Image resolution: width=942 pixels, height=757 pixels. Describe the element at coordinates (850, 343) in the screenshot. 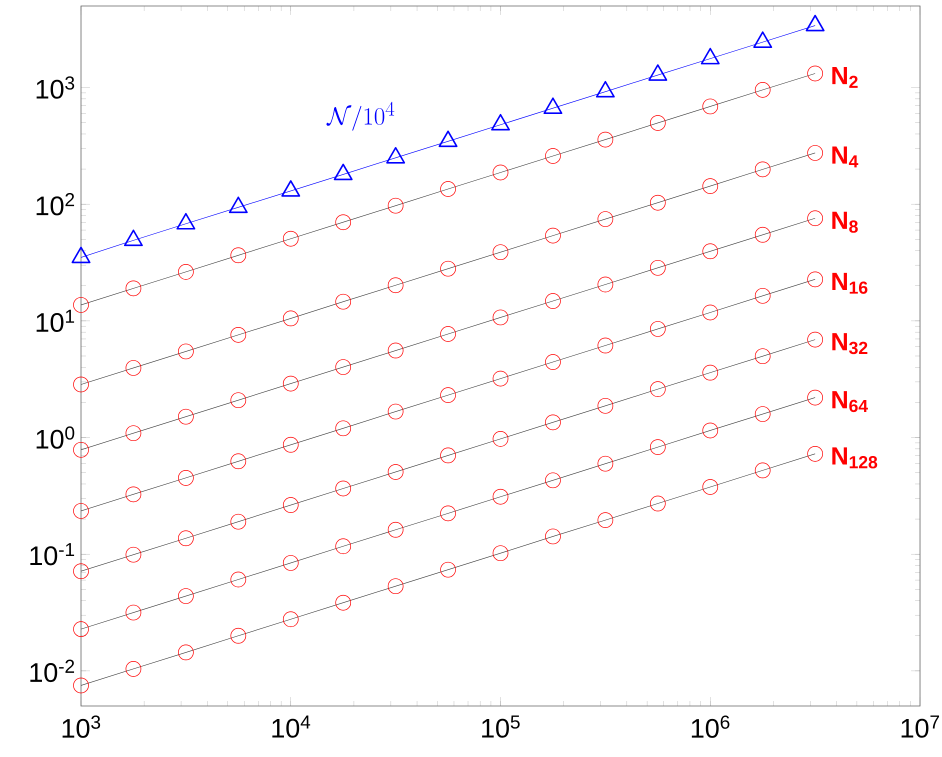

I see `series-label: N$_{32}$` at that location.